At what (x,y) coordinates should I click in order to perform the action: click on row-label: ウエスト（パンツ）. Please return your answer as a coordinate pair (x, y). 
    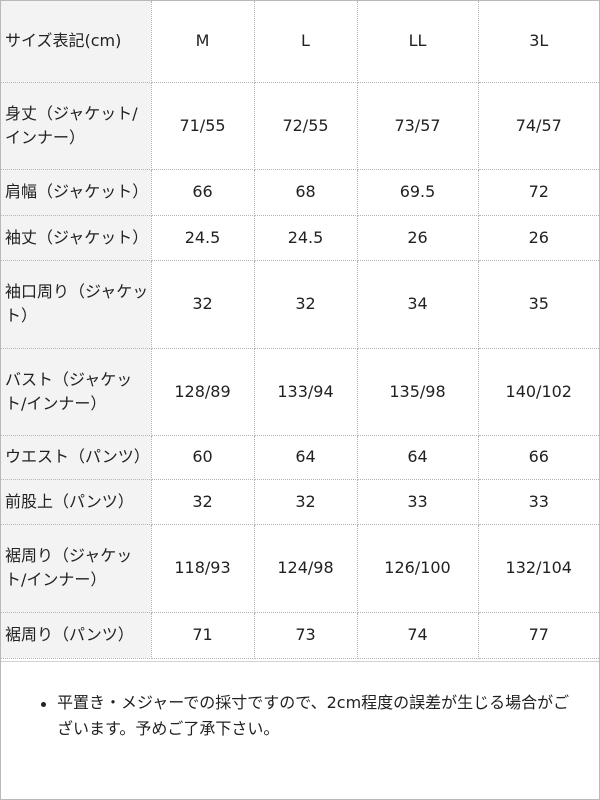
    Looking at the image, I should click on (76, 457).